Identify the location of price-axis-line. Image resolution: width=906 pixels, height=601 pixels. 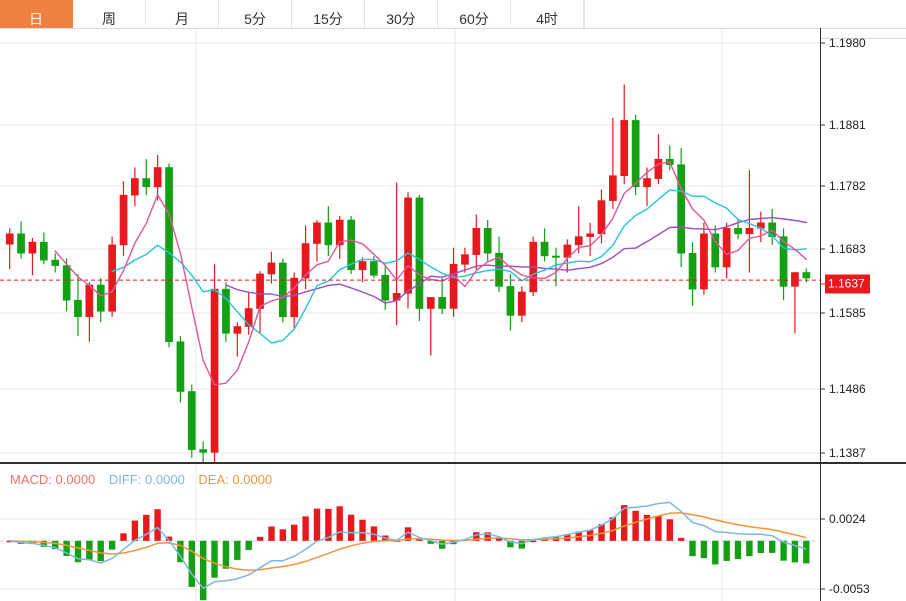
(820, 245).